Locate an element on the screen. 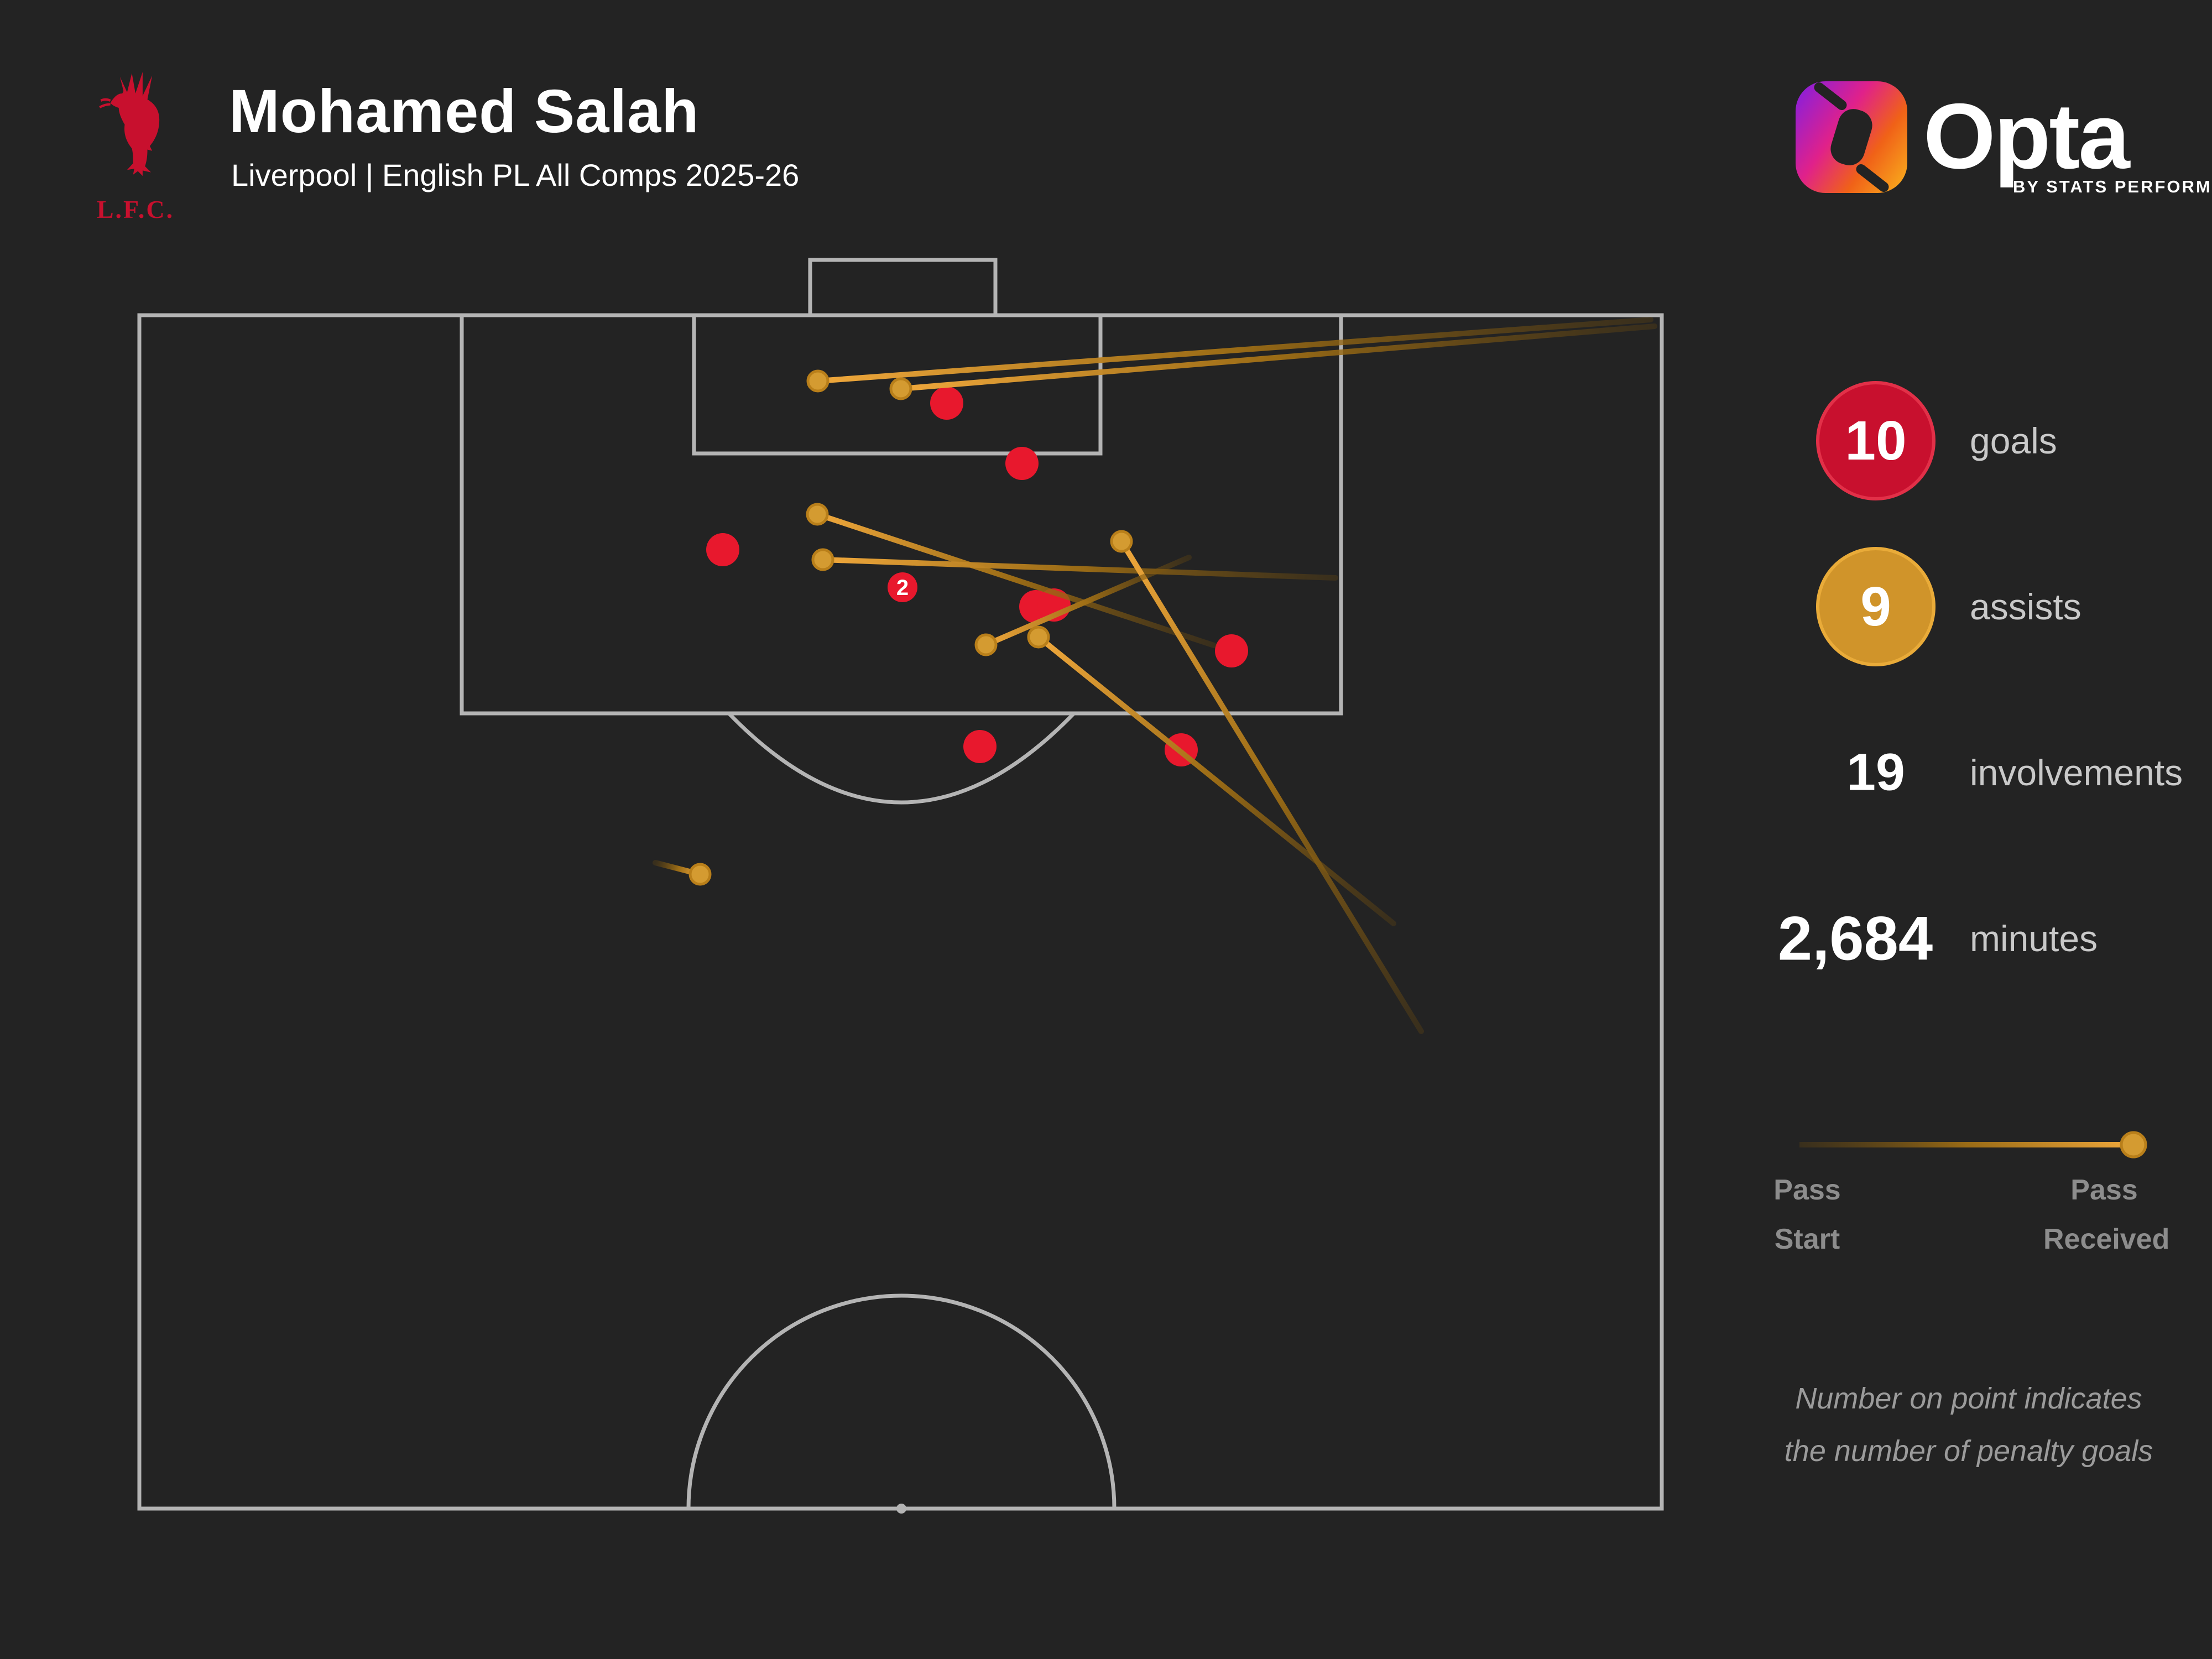 Image resolution: width=2212 pixels, height=1659 pixels. involvements-label: involvements is located at coordinates (2076, 773).